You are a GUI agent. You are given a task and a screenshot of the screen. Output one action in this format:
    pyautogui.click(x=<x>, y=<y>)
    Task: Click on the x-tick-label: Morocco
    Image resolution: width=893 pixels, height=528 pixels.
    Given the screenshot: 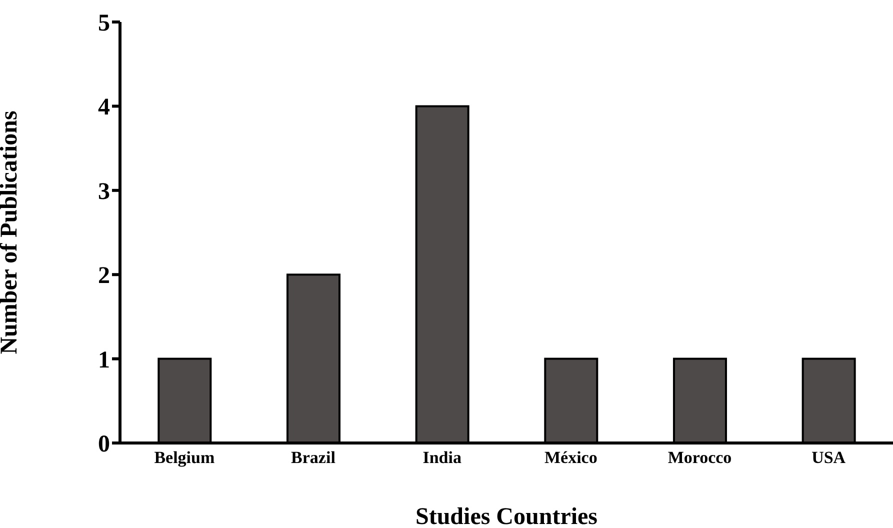 What is the action you would take?
    pyautogui.click(x=700, y=458)
    